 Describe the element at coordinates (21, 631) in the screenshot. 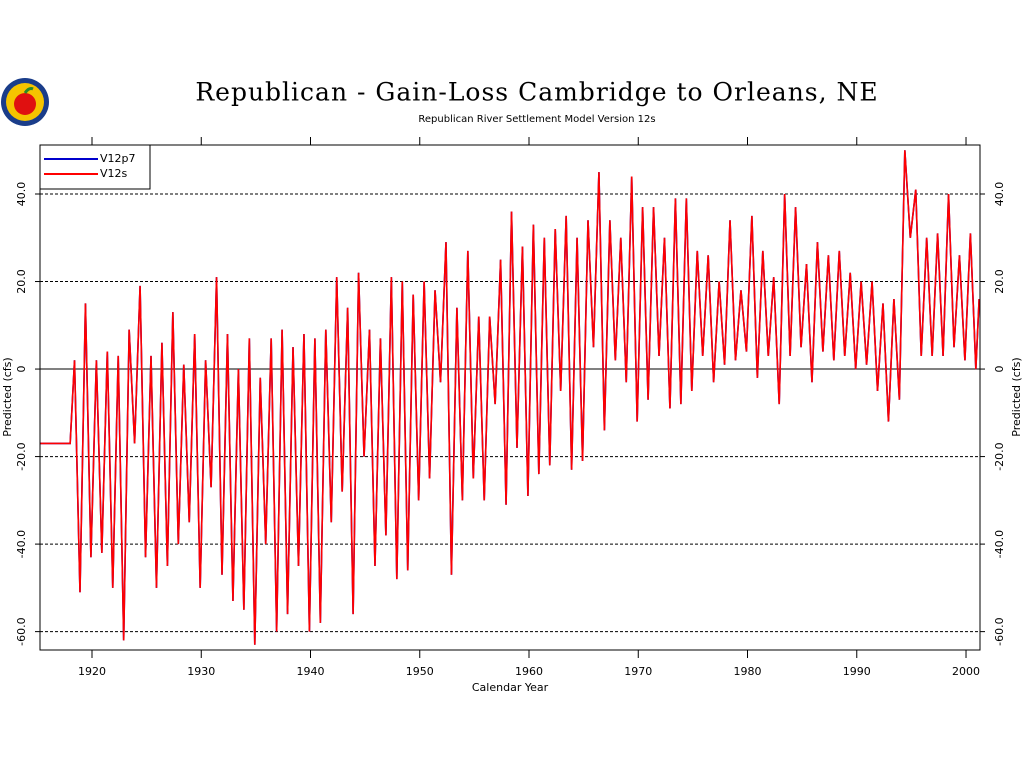

I see `y-tick-label: -60.0` at that location.